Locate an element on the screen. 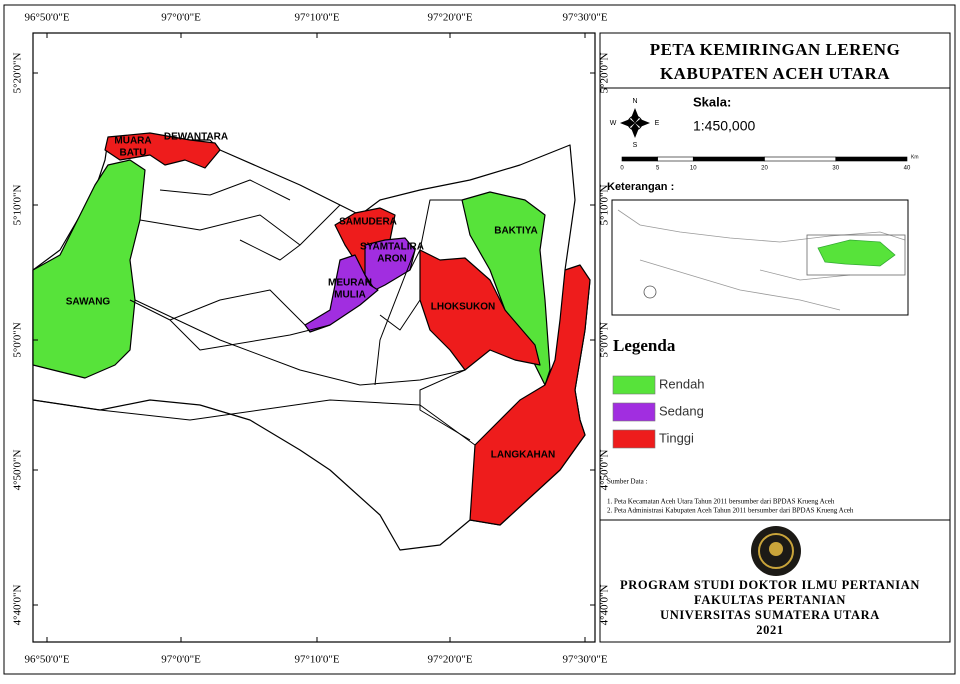 Image resolution: width=960 pixels, height=684 pixels. region-label: BATU is located at coordinates (132, 153).